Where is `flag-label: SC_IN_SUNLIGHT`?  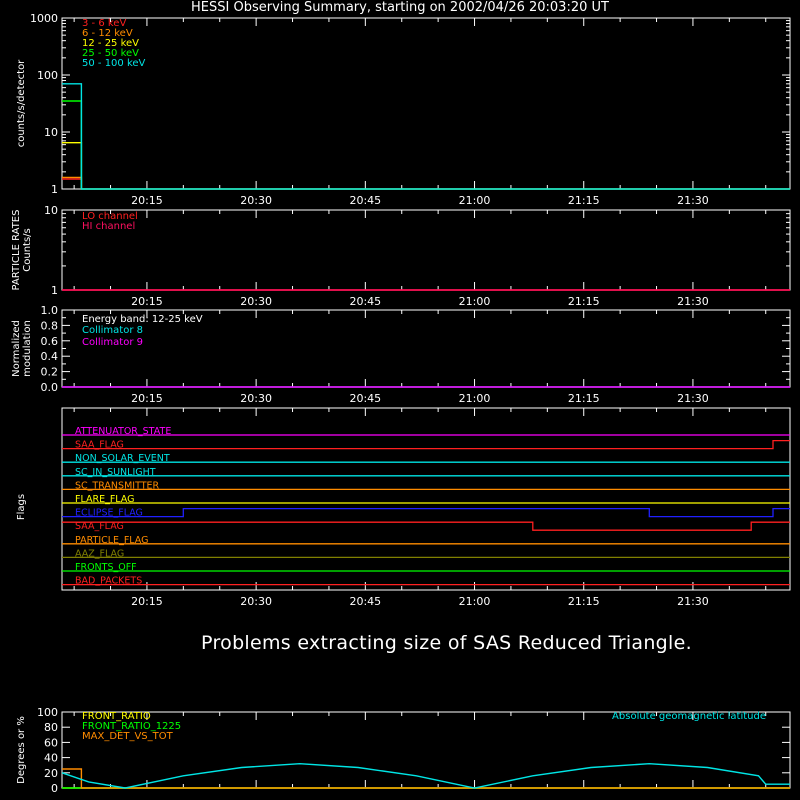 flag-label: SC_IN_SUNLIGHT is located at coordinates (115, 472).